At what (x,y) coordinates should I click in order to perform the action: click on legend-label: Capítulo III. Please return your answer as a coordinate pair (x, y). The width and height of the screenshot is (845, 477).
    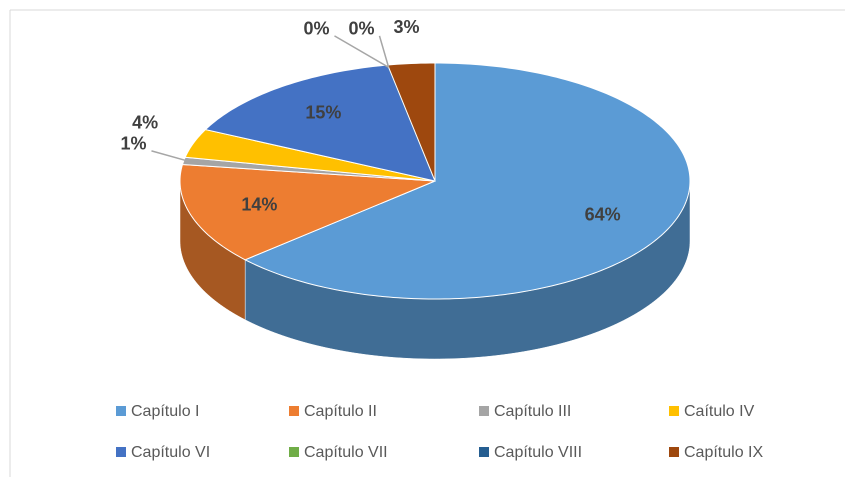
    Looking at the image, I should click on (532, 411).